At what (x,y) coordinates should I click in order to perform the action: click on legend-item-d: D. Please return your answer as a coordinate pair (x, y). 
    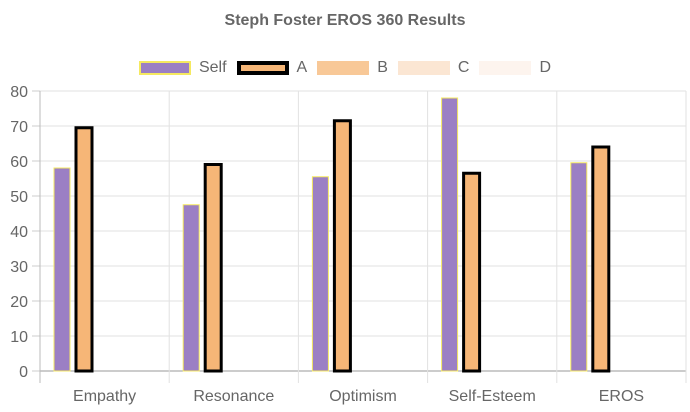
    Looking at the image, I should click on (515, 68).